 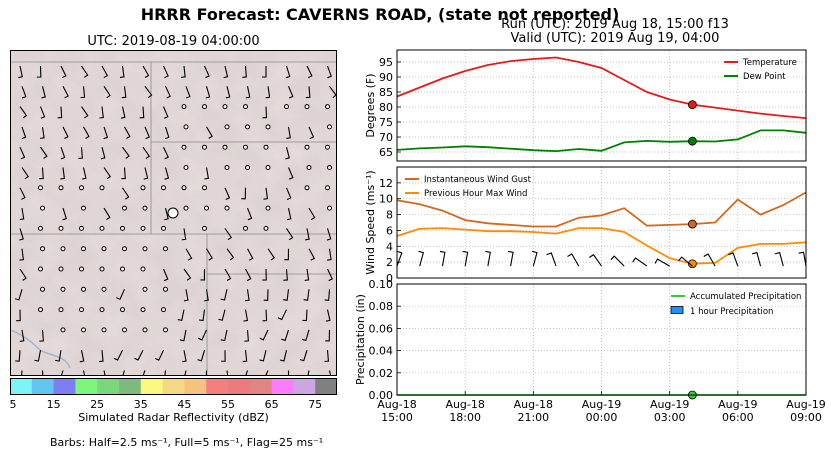 I want to click on y-tick-label: 95, so click(x=386, y=62).